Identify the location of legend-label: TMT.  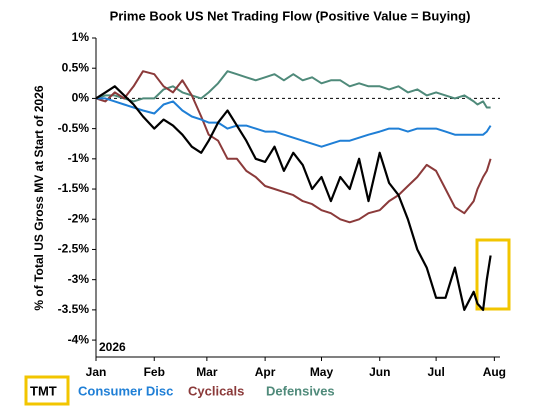
(43, 390).